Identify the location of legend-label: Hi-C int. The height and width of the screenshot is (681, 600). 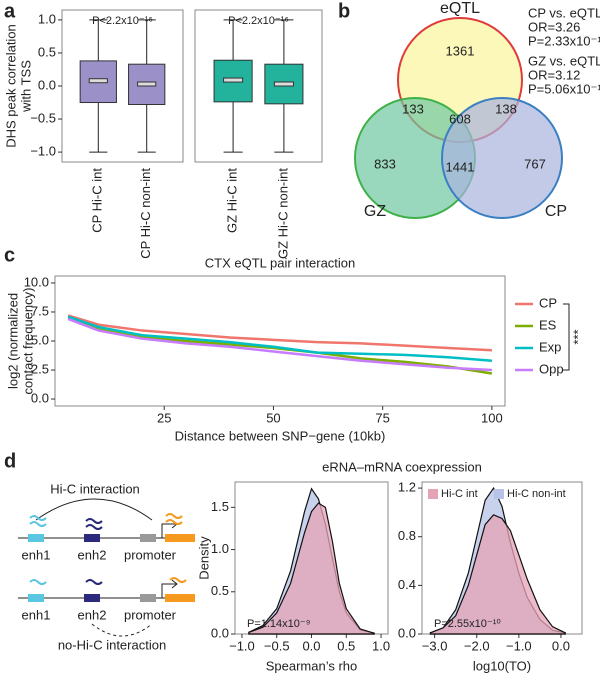
(459, 494).